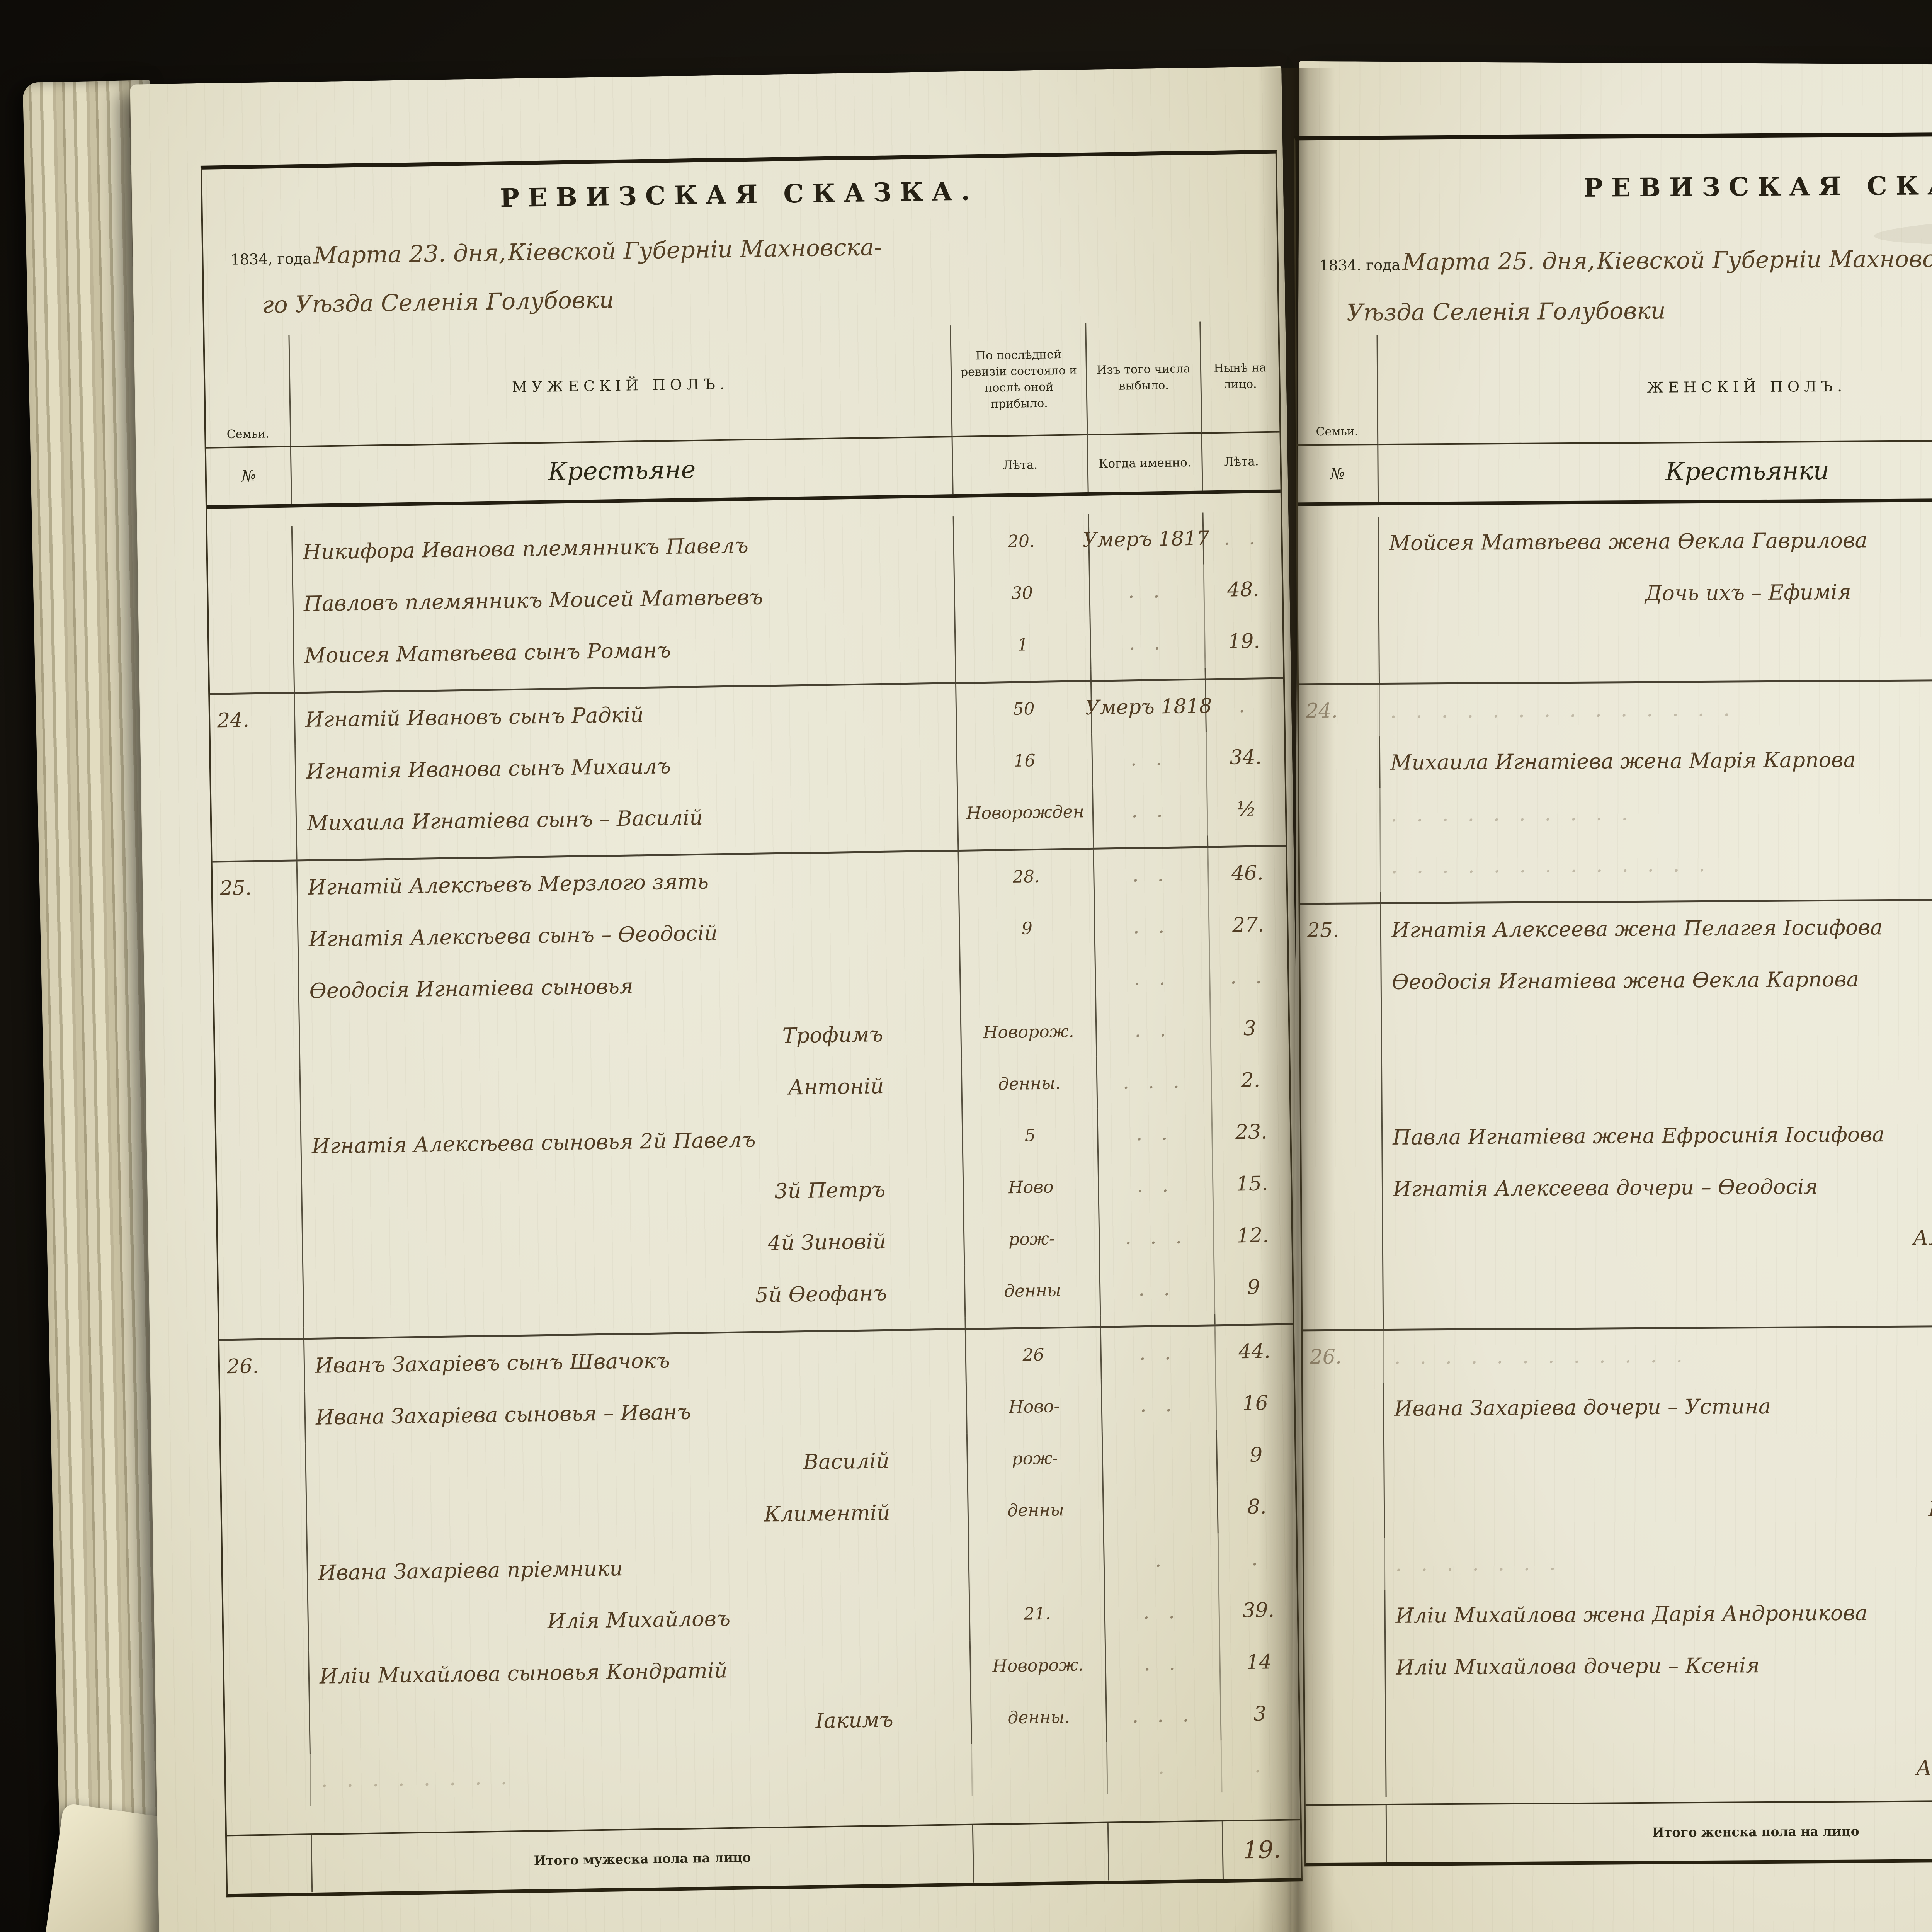  Describe the element at coordinates (1656, 760) in the screenshot. I see `person-name-cell: Михаила Игнатіева жена Марія Карпова` at that location.